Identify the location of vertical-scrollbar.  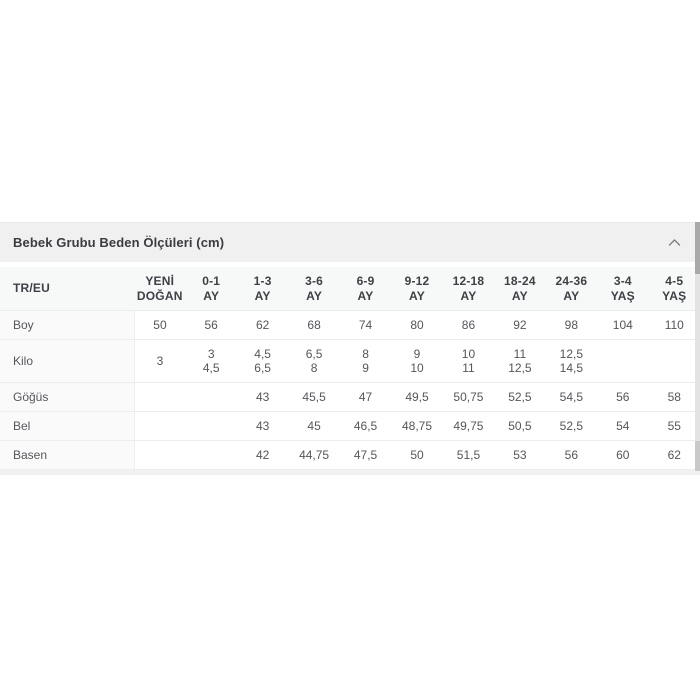
(697, 346).